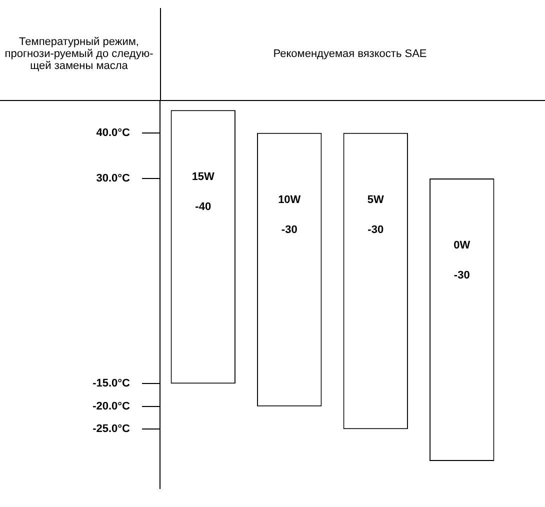  I want to click on category-label: 15W -40, so click(203, 192).